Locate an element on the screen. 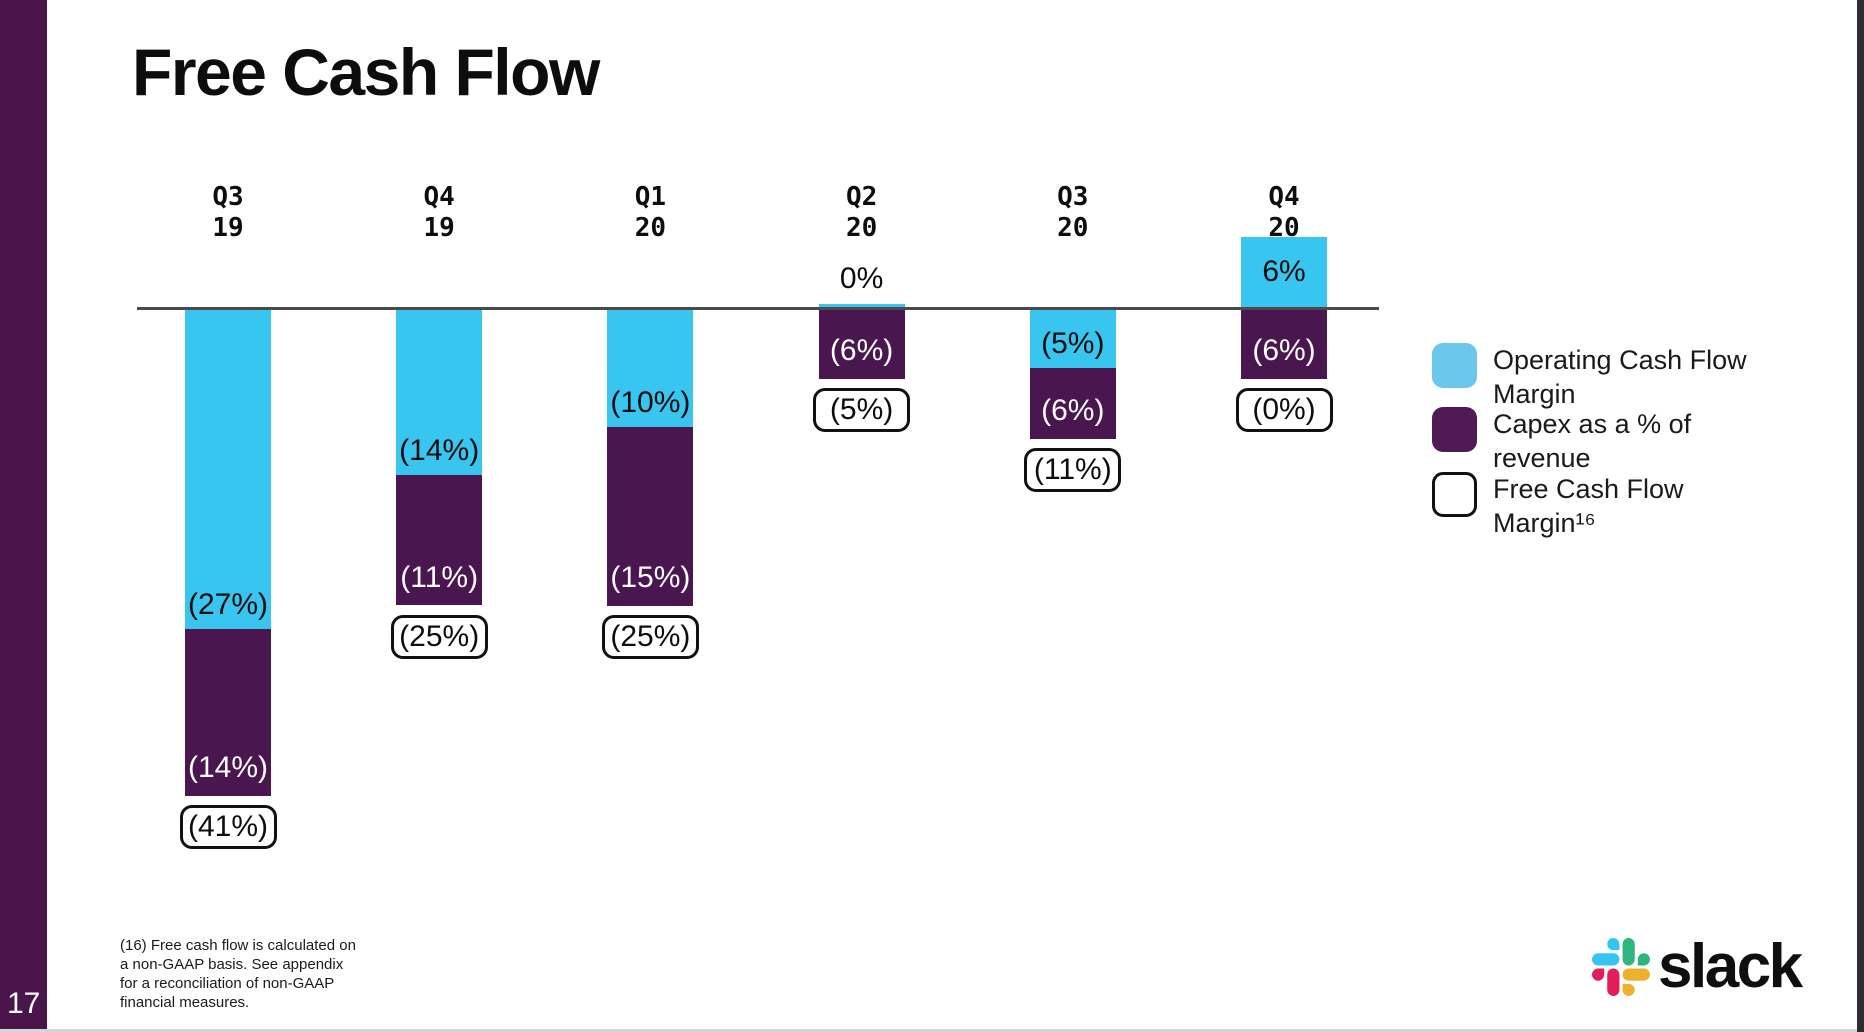 This screenshot has width=1864, height=1032. bar-q4-19-capex-label: (11%) is located at coordinates (439, 577).